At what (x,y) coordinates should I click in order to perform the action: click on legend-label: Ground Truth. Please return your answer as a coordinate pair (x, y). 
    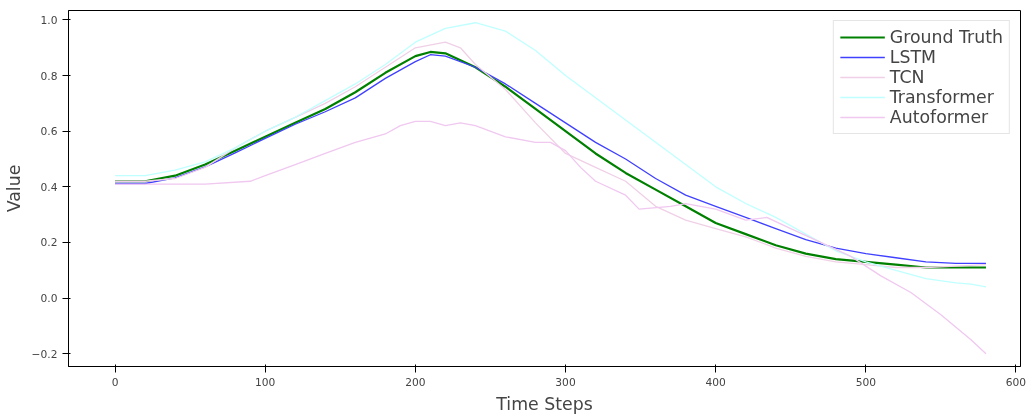
    Looking at the image, I should click on (946, 37).